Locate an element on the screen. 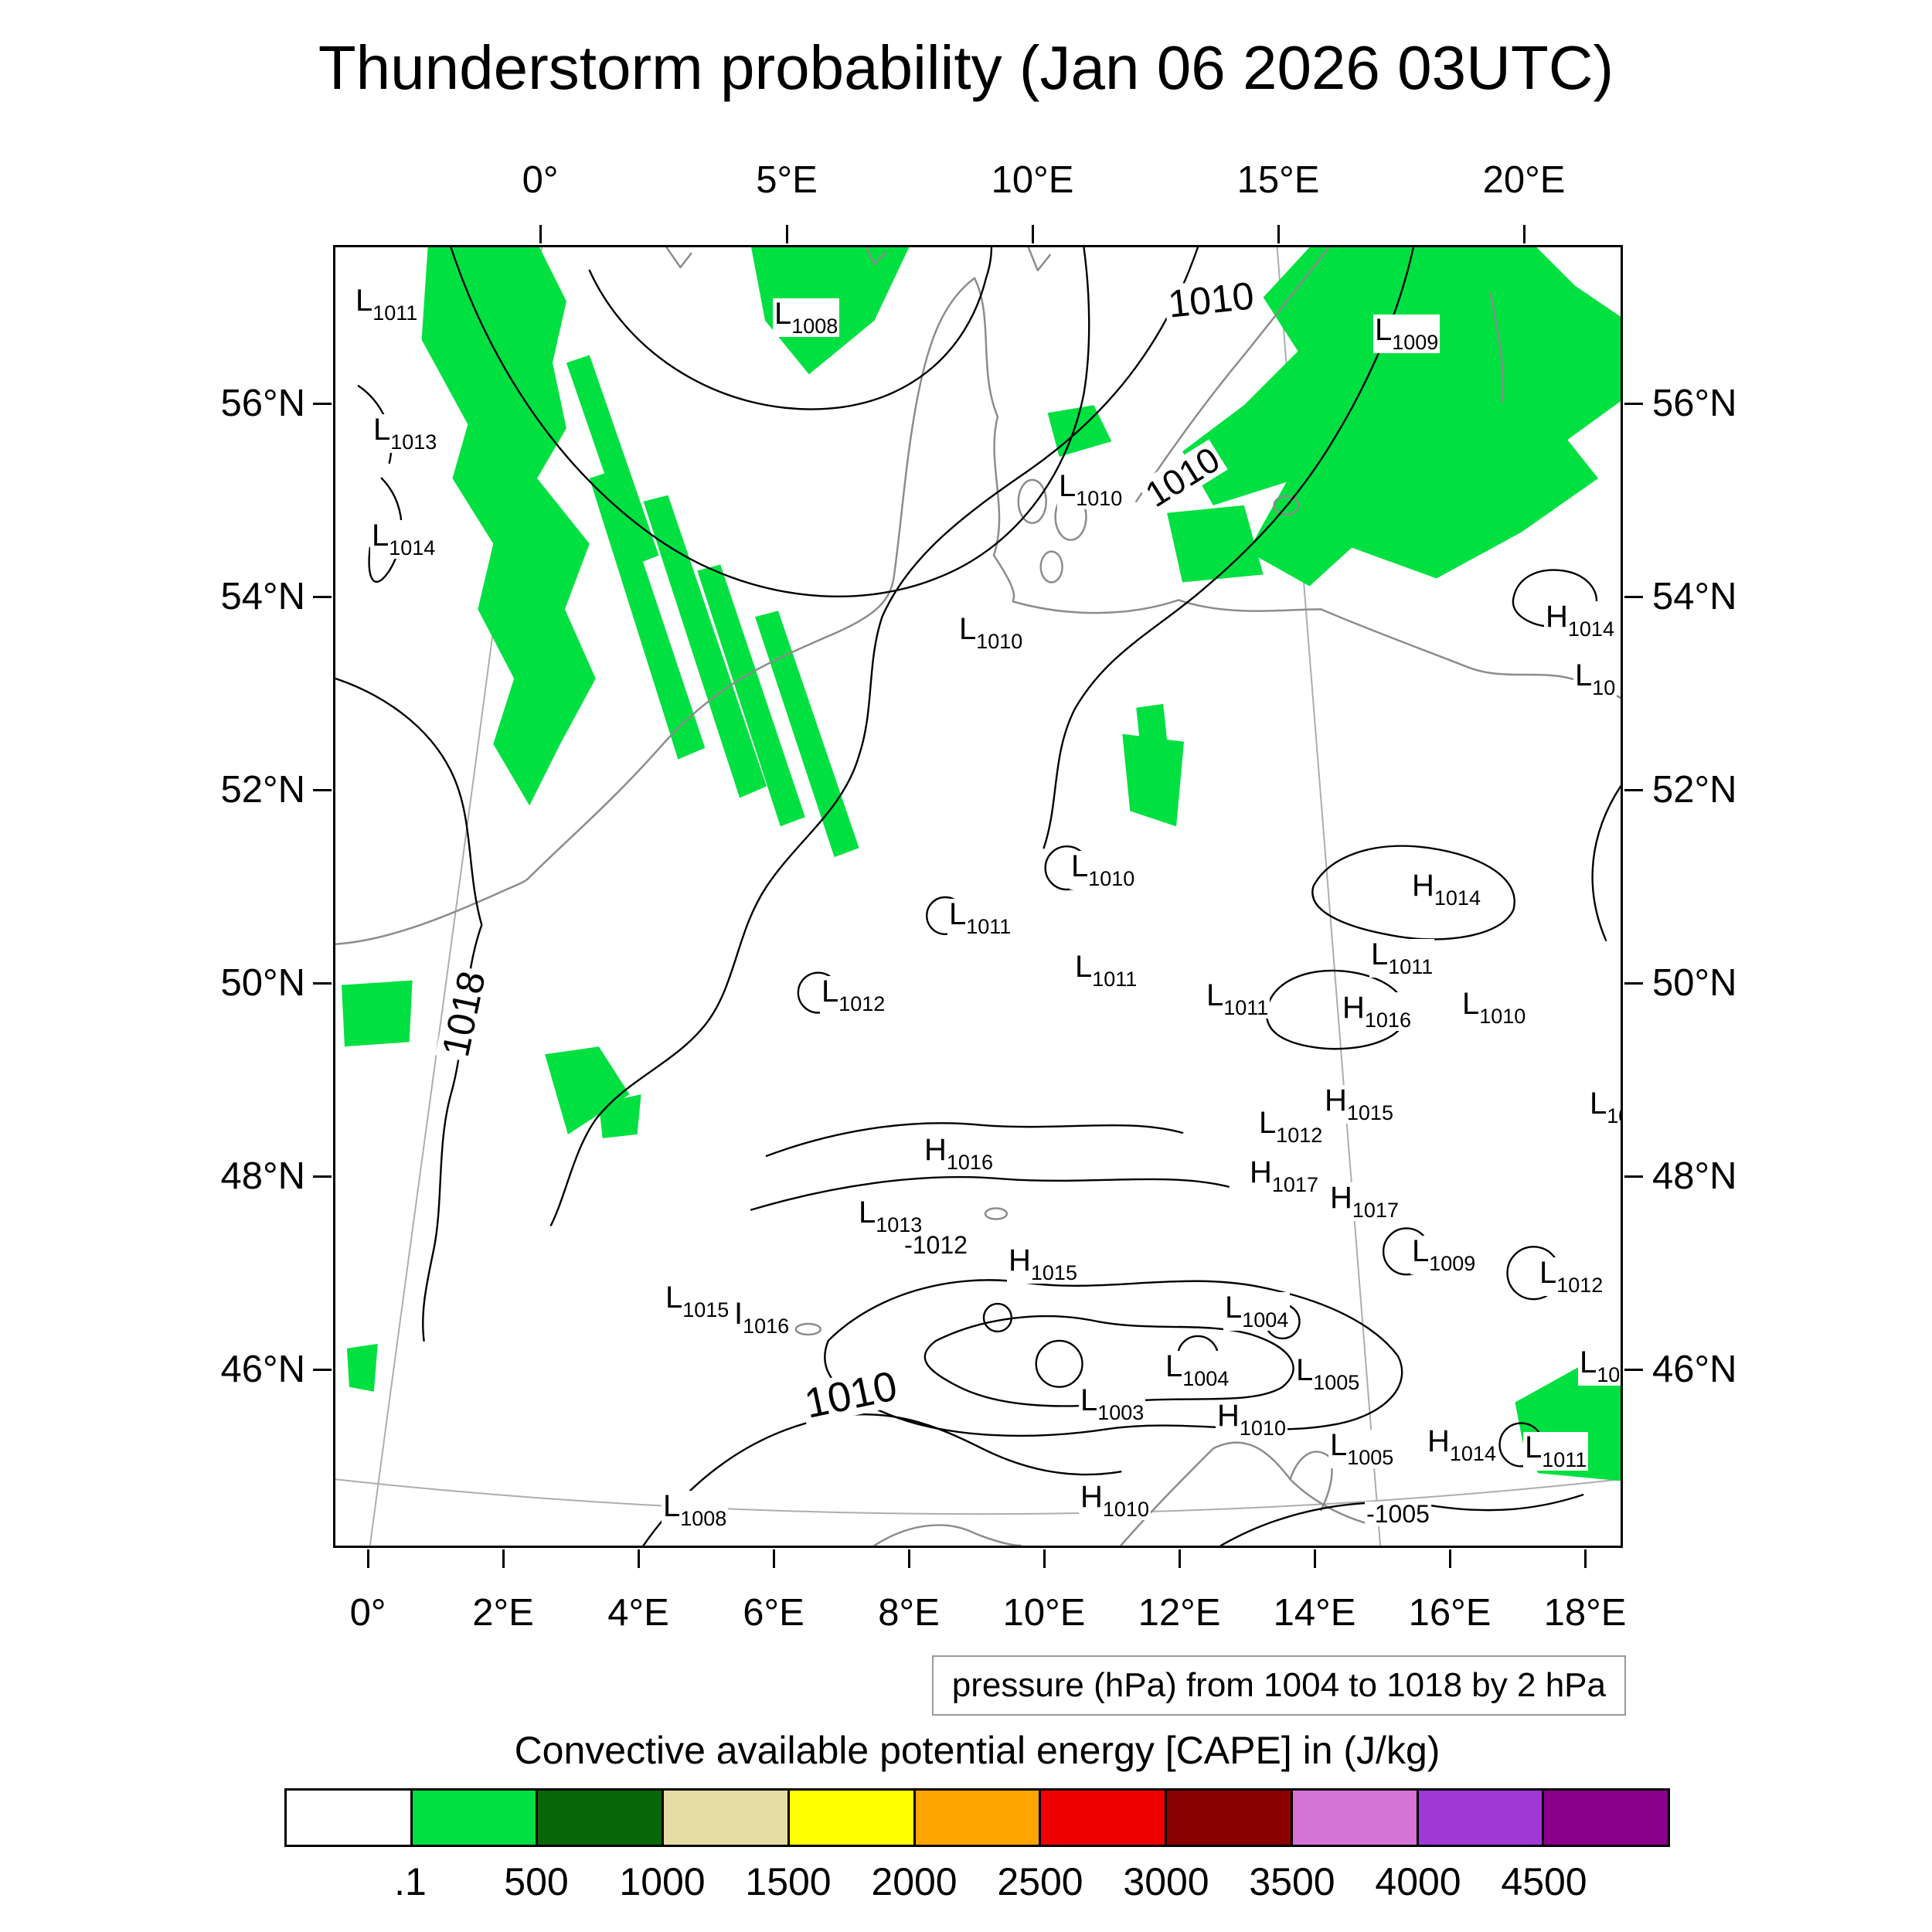 This screenshot has height=1932, width=1932. pressure-label-H1010: H1010 is located at coordinates (1251, 1419).